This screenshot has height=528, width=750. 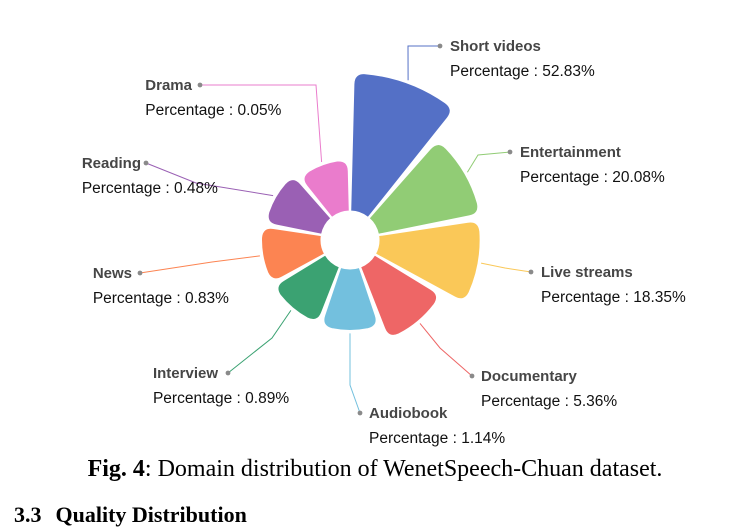 I want to click on slices-group, so click(x=371, y=204).